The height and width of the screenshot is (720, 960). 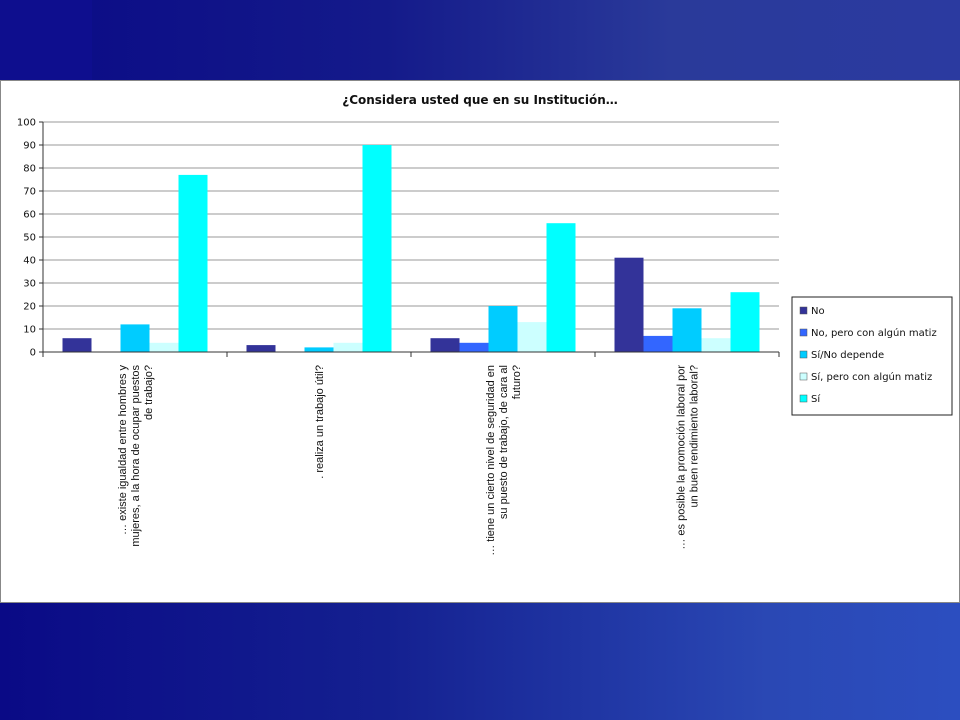 I want to click on y-tick-label: 30, so click(x=29, y=284).